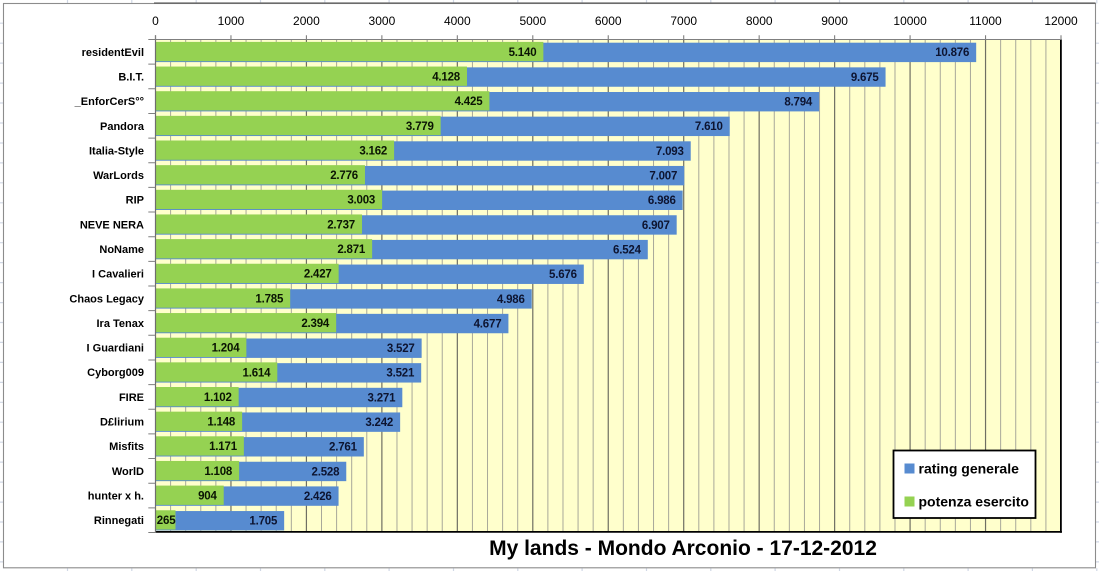  Describe the element at coordinates (231, 21) in the screenshot. I see `svg-text: 1000` at that location.